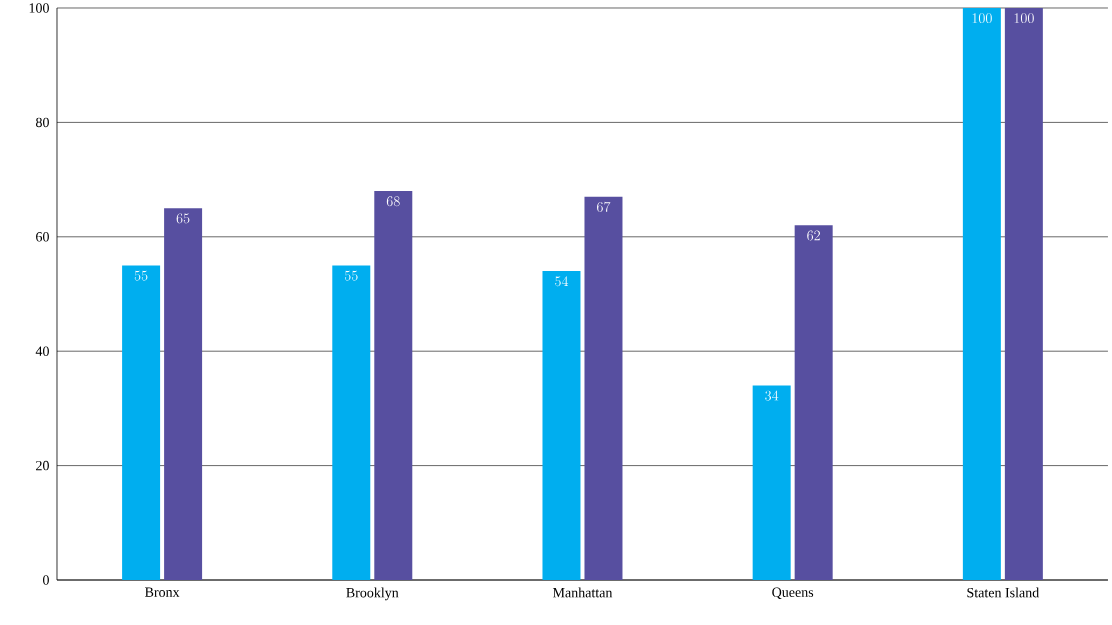  I want to click on data-label: 65, so click(183, 218).